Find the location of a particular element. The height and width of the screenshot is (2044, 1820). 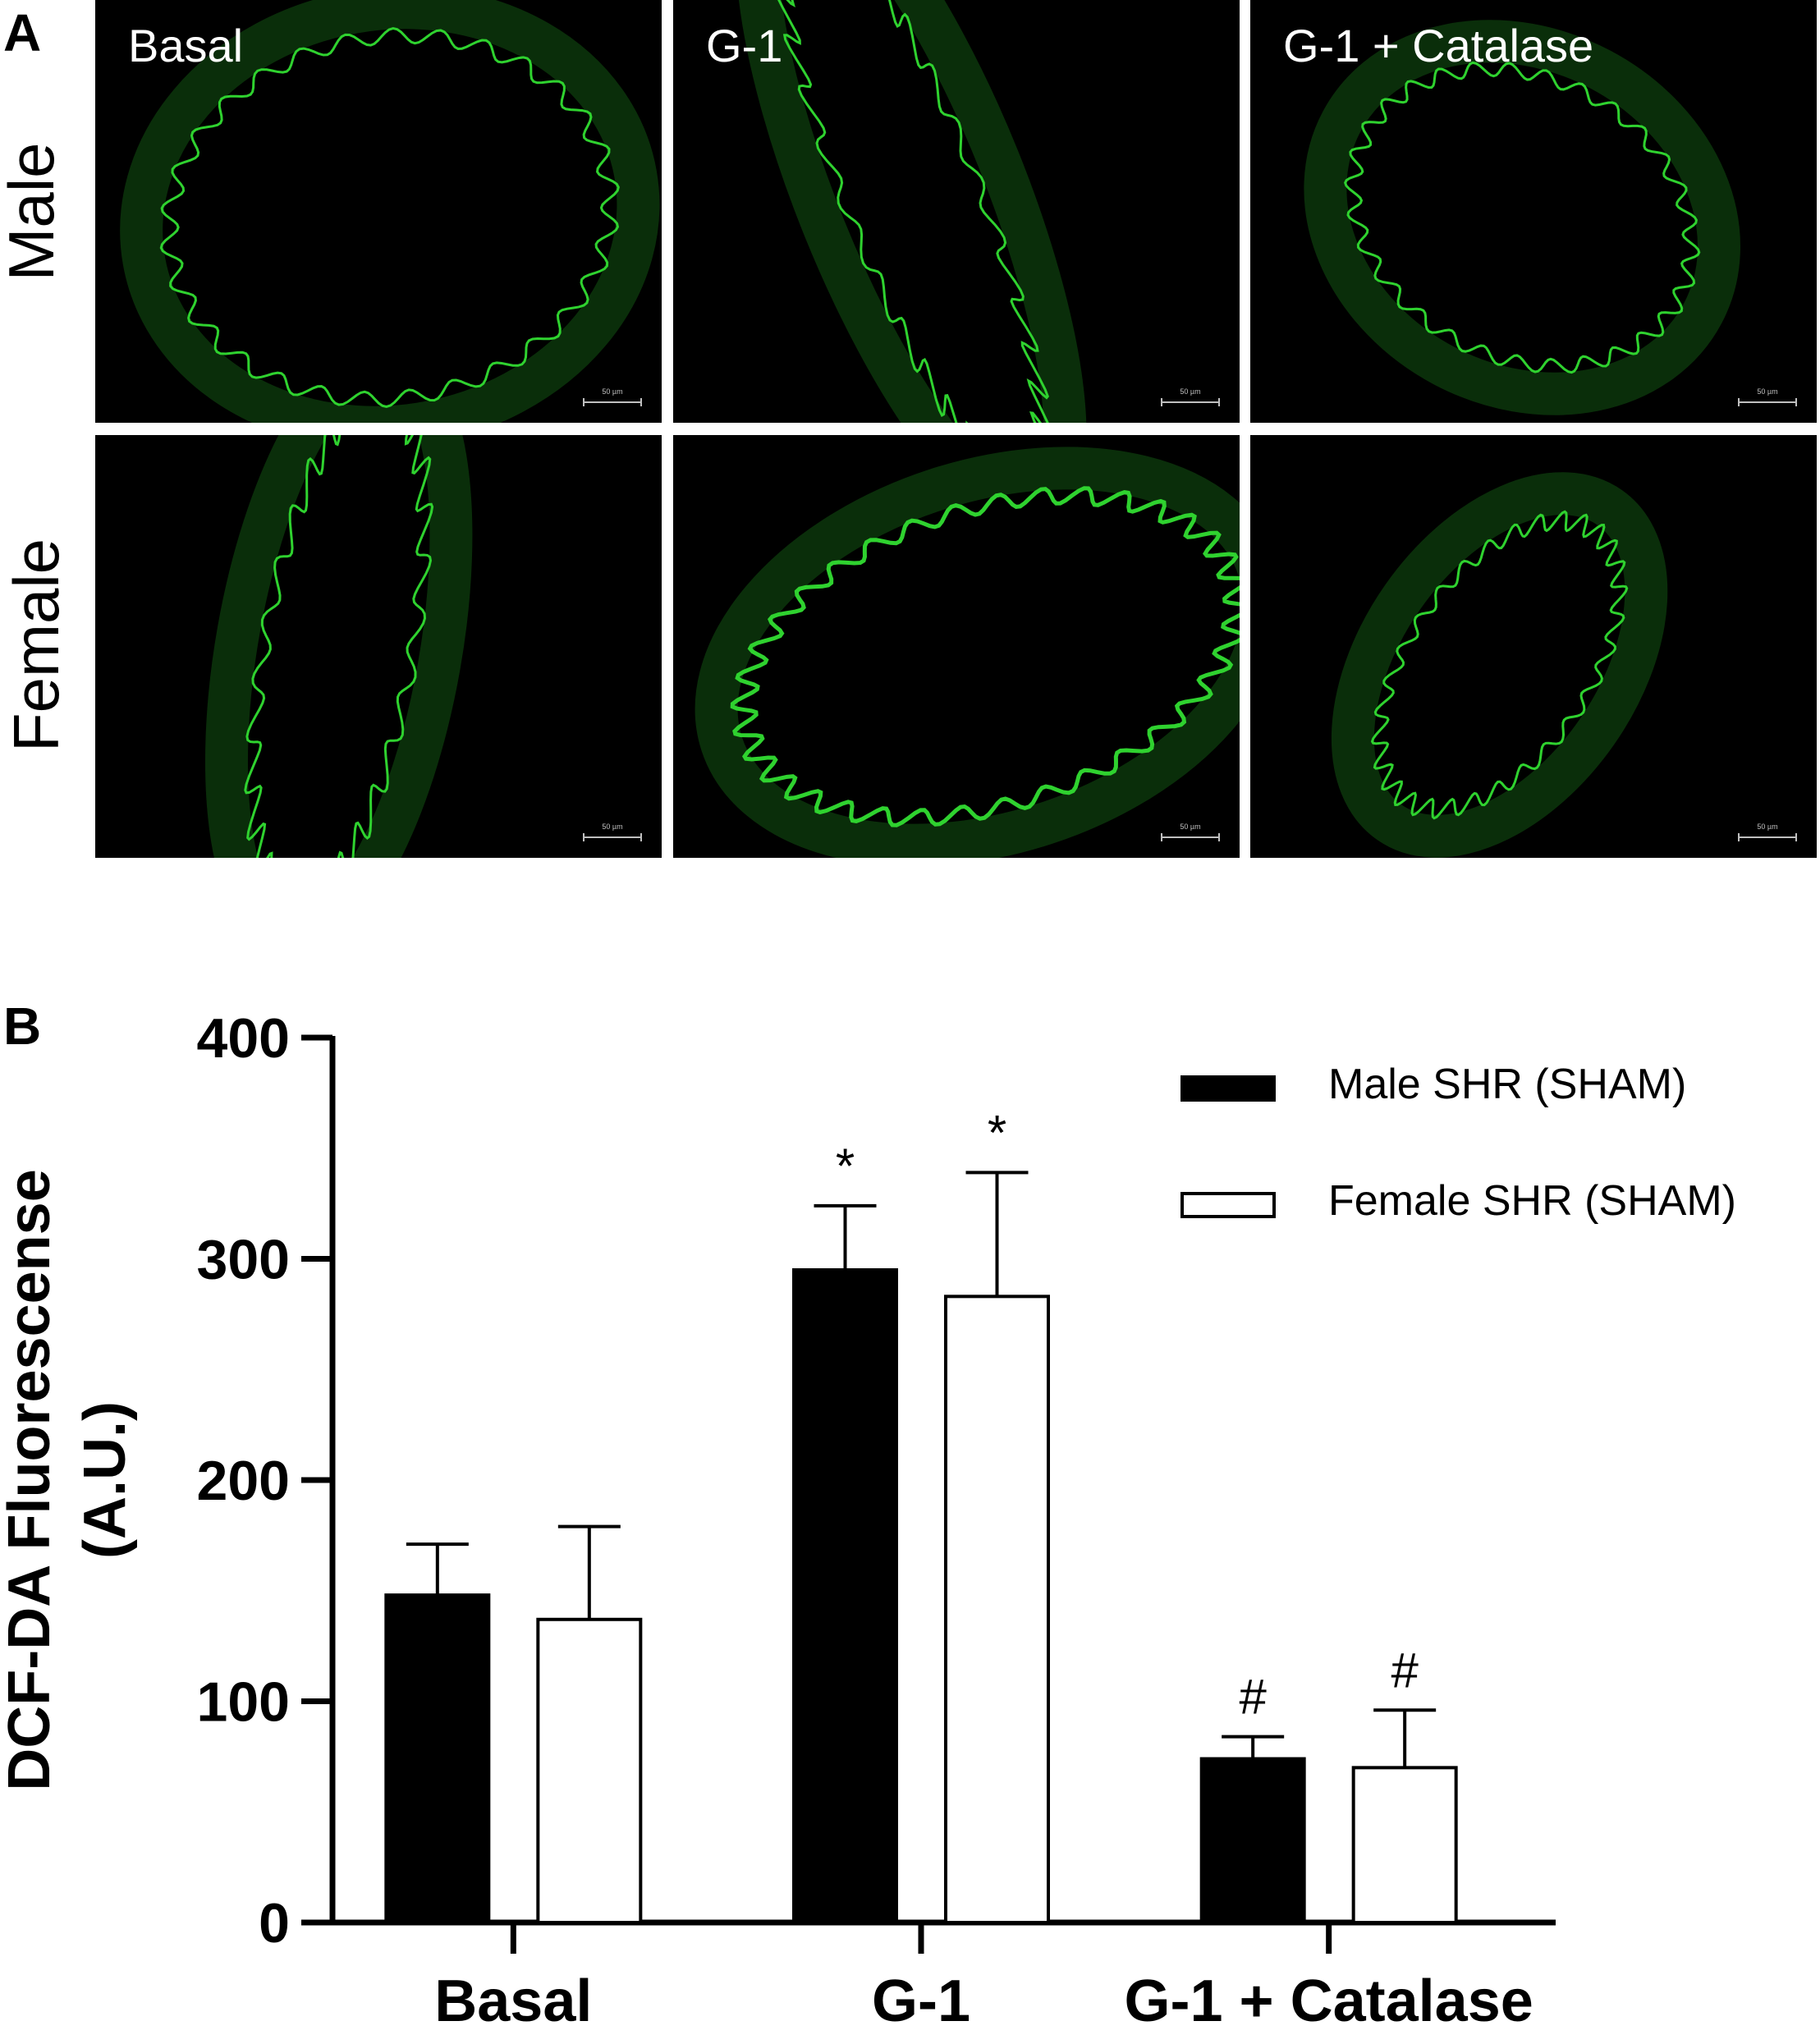

column-label: Basal is located at coordinates (186, 45).